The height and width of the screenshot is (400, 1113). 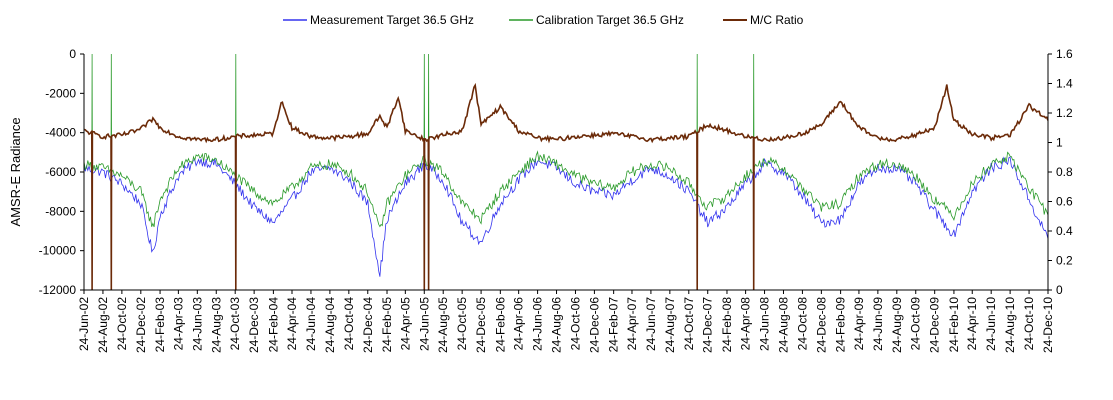 What do you see at coordinates (557, 325) in the screenshot?
I see `x-tick-label: 24-Aug-06` at bounding box center [557, 325].